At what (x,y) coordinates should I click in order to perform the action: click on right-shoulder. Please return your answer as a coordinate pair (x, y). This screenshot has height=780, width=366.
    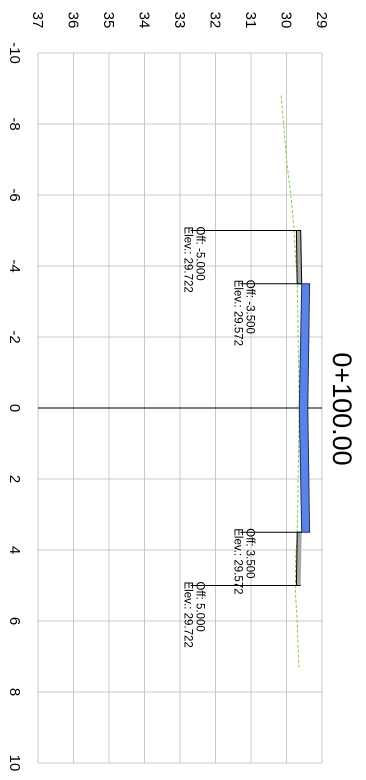
    Looking at the image, I should click on (298, 558).